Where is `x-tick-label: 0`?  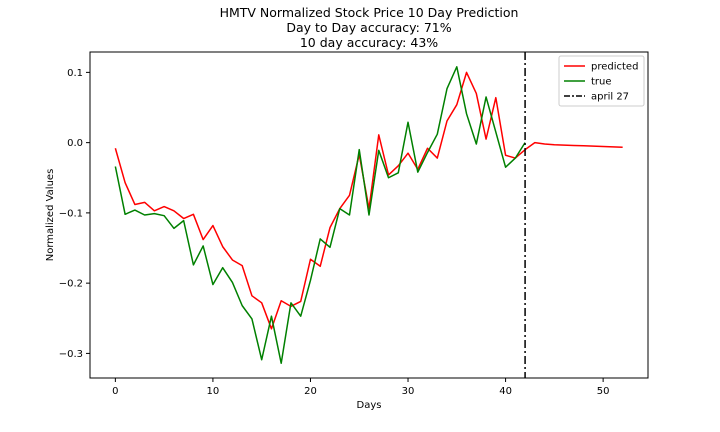
x-tick-label: 0 is located at coordinates (115, 391).